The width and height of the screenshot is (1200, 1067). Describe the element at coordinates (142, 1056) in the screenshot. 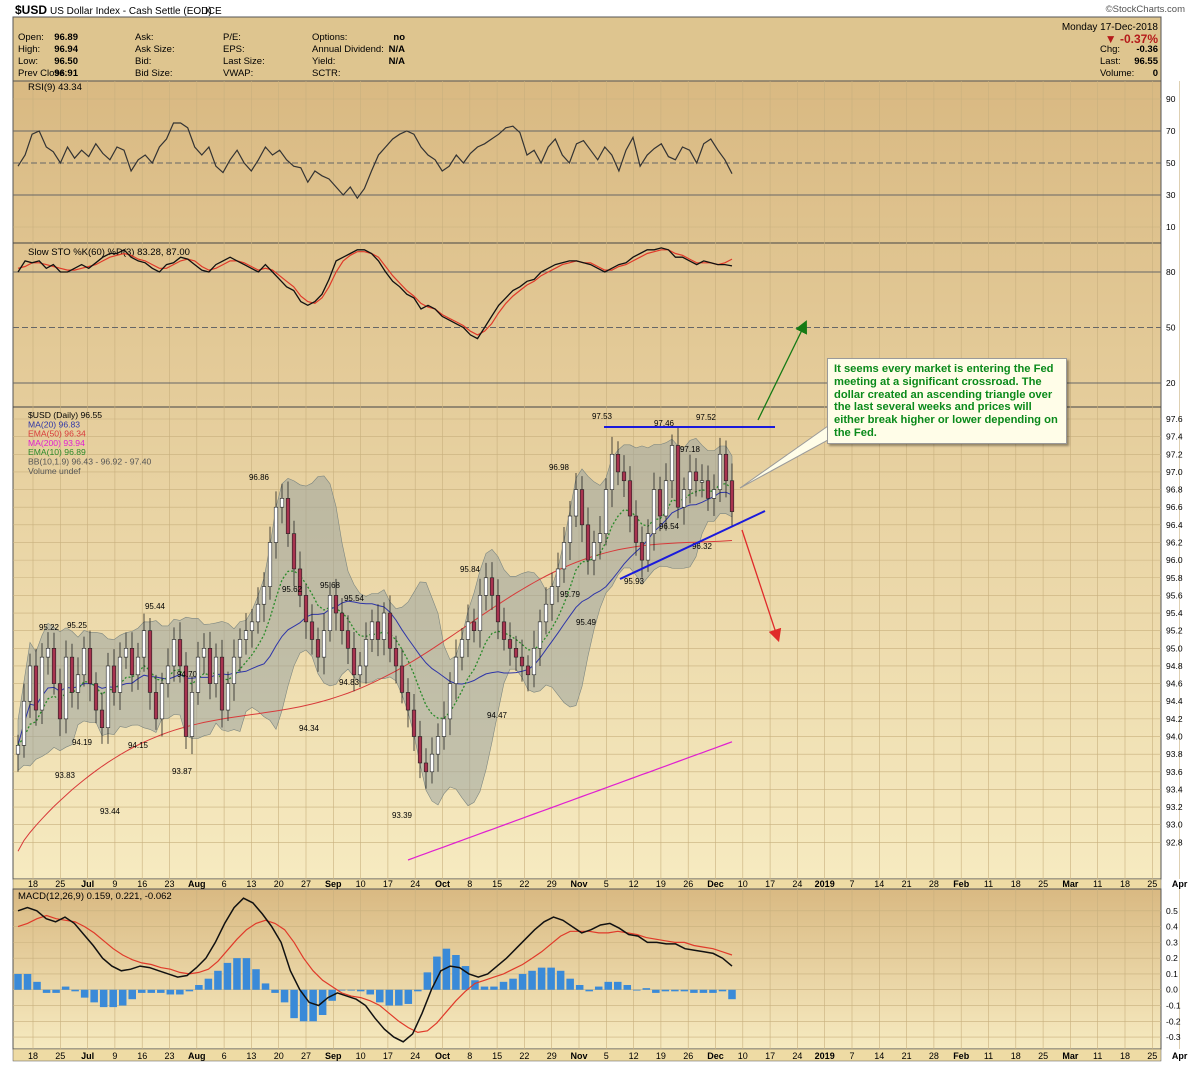

I see `x-tick-label: 16` at that location.